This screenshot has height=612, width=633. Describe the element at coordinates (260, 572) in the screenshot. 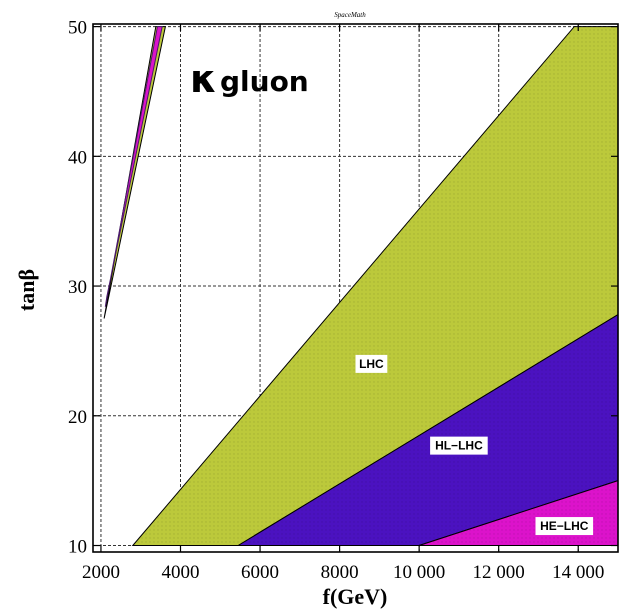

I see `x-tick-label-2: 6000` at that location.